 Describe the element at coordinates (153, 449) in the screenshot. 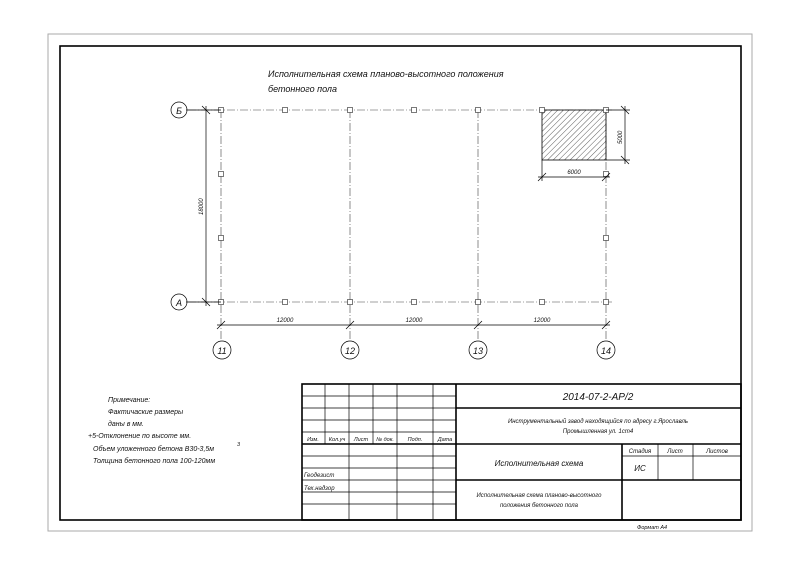

I see `note-line: Объем уложенного бетона В30-3,5м` at that location.